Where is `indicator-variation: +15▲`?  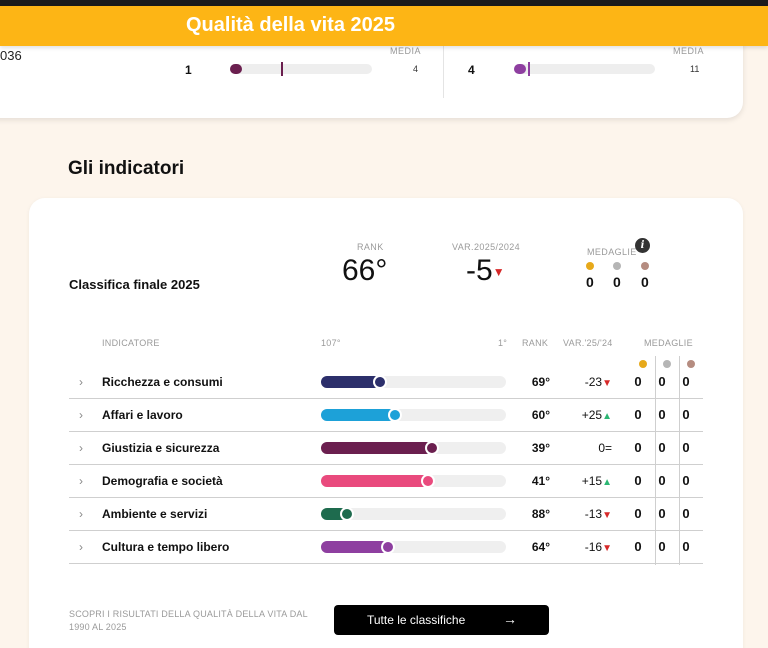 indicator-variation: +15▲ is located at coordinates (587, 481).